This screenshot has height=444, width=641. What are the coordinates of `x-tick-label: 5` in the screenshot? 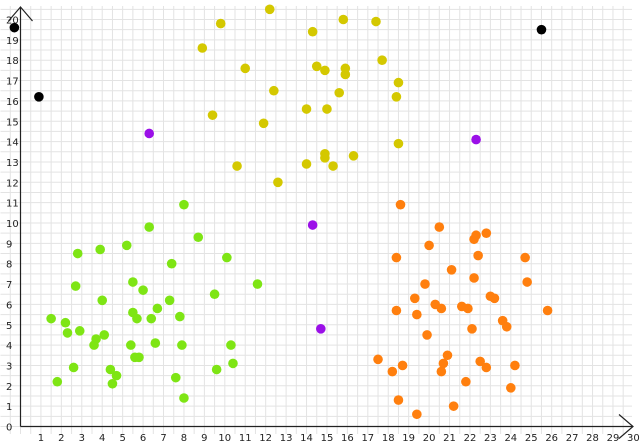 It's located at (122, 438).